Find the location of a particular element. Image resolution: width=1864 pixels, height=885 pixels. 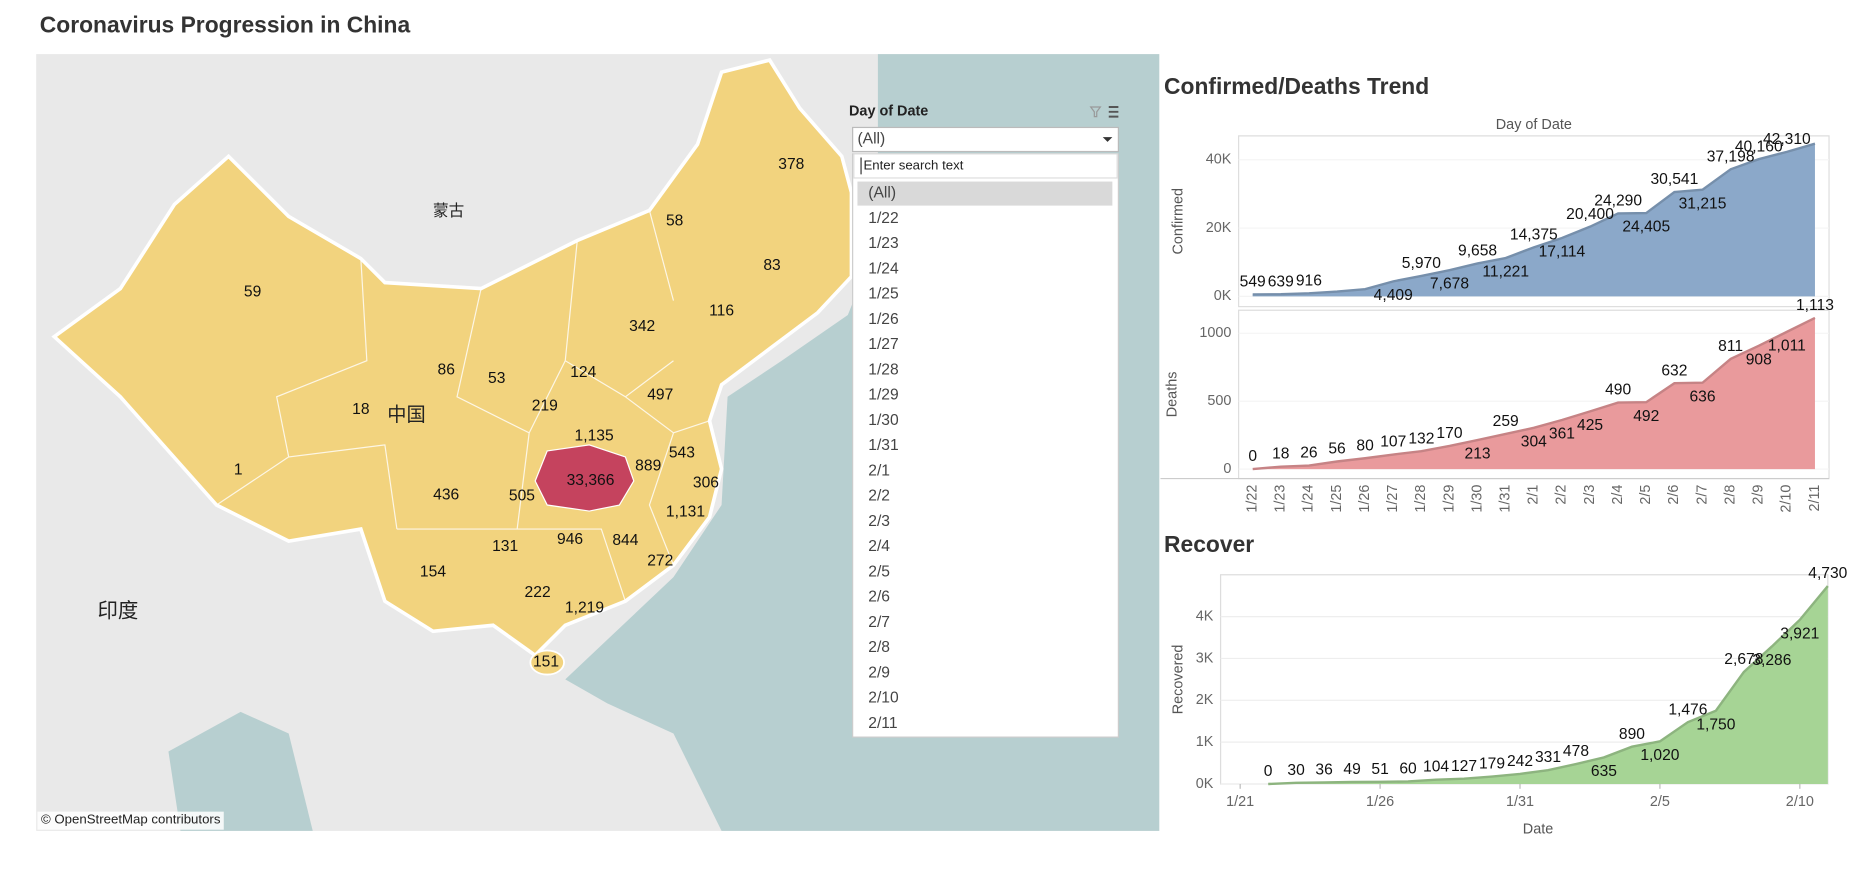

data-label: 30 is located at coordinates (1296, 770).